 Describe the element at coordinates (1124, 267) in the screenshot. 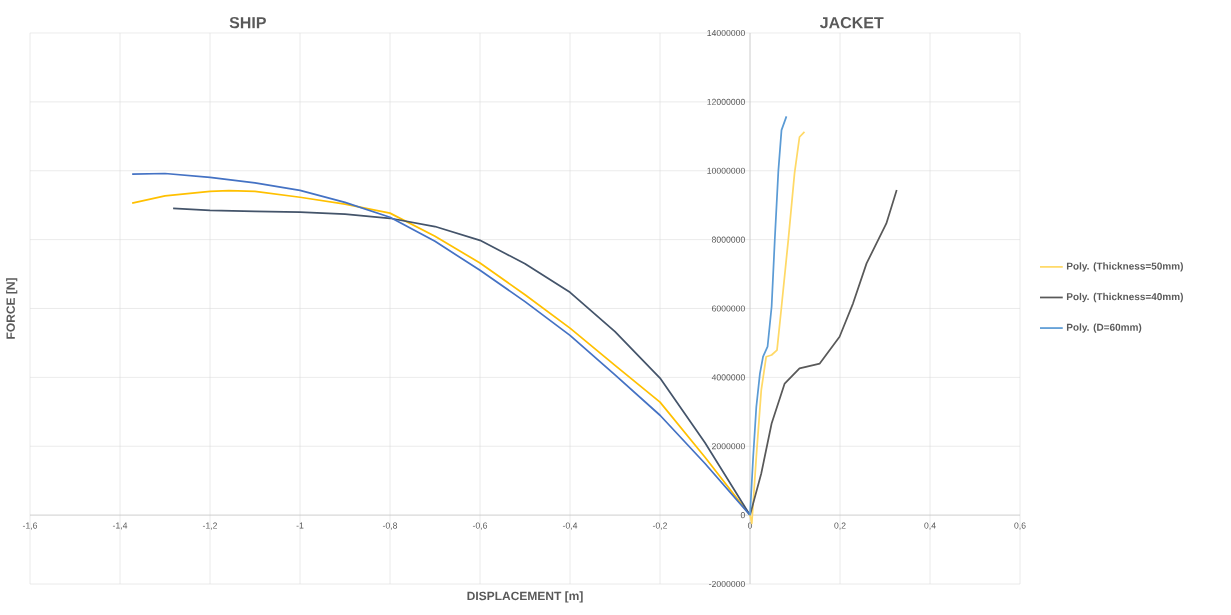

I see `legend-label: Poly. (Thickness=50mm)` at that location.